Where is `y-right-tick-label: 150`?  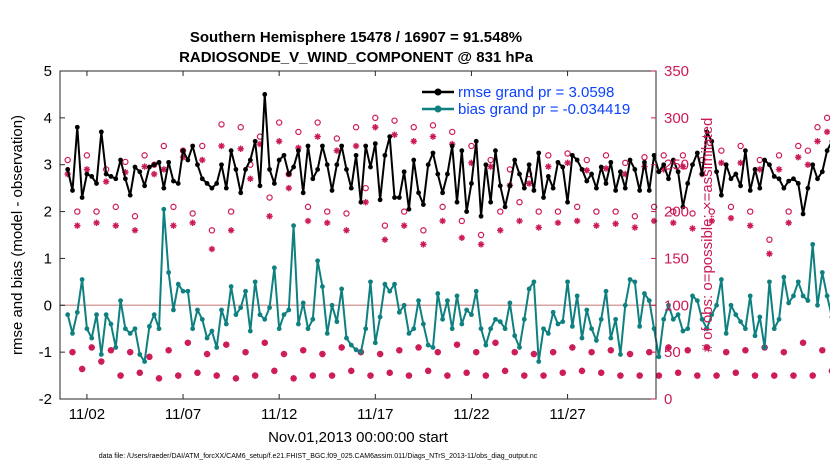
y-right-tick-label: 150 is located at coordinates (676, 258).